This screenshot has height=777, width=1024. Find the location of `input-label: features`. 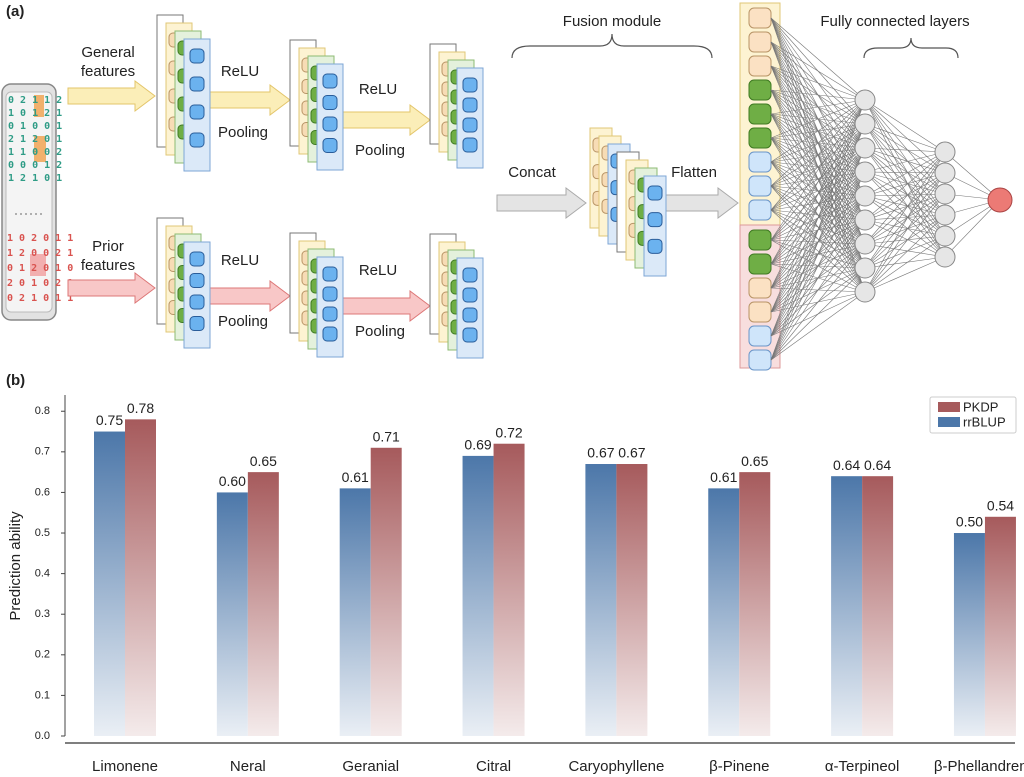

input-label: features is located at coordinates (108, 71).